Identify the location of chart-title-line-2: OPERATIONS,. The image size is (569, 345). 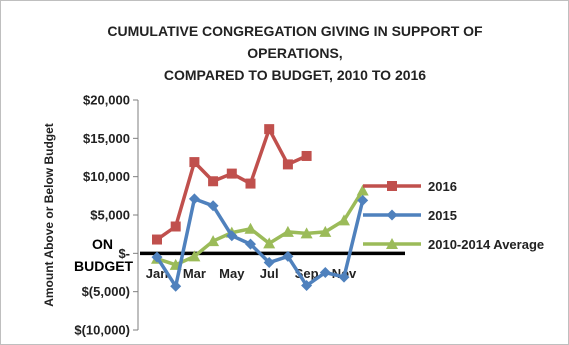
(295, 53).